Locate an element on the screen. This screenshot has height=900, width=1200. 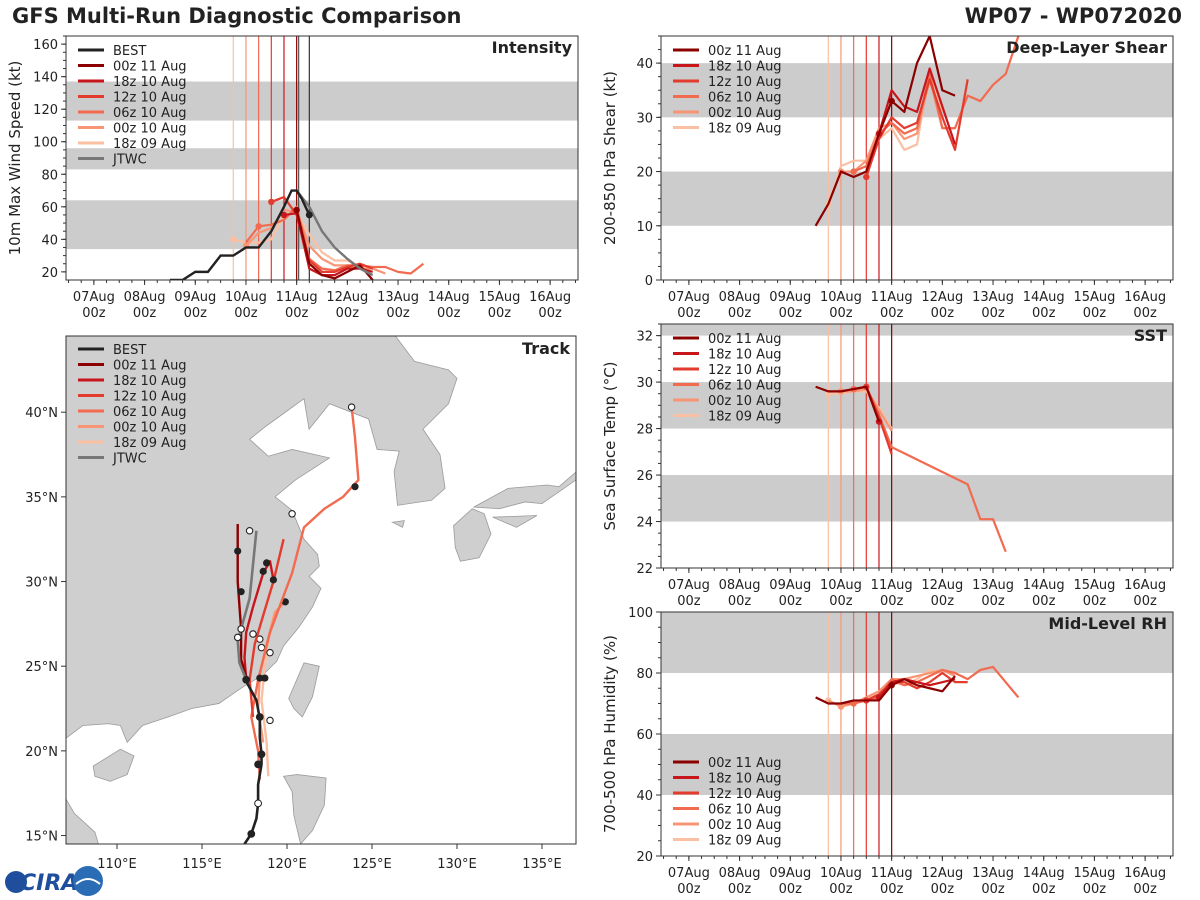
intensity-xtick-label: 12Aug is located at coordinates (347, 297).